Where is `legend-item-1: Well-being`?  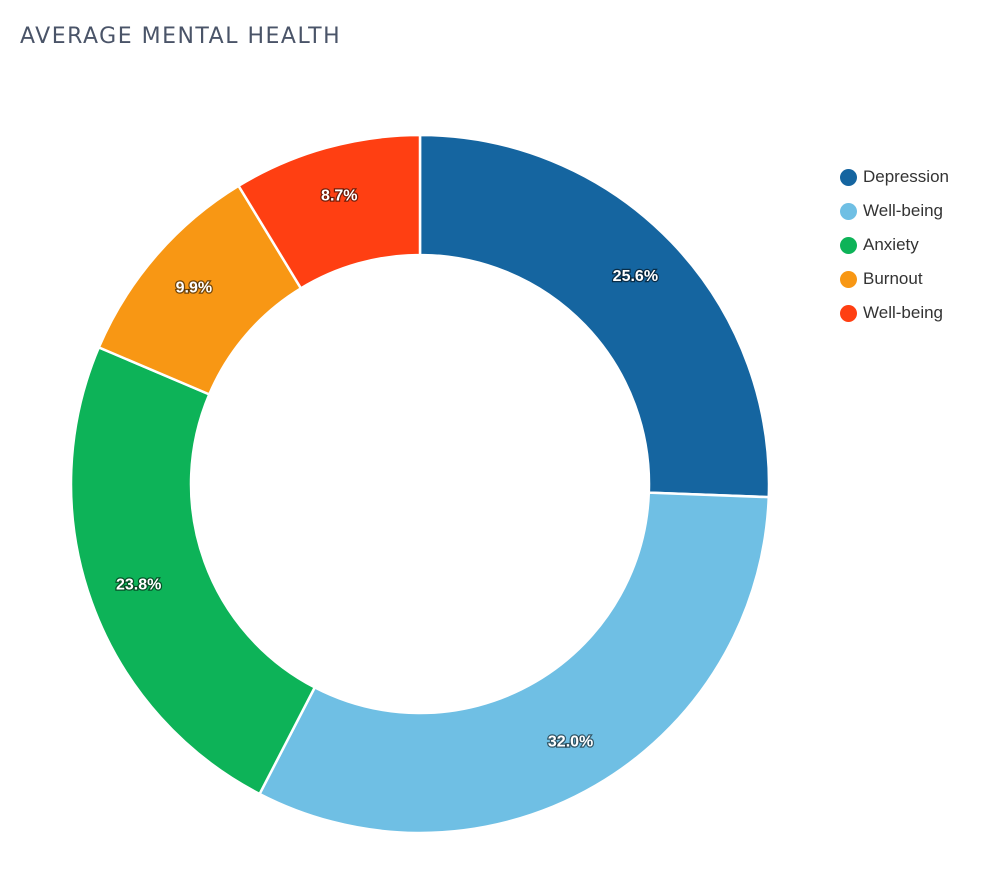 legend-item-1: Well-being is located at coordinates (894, 211).